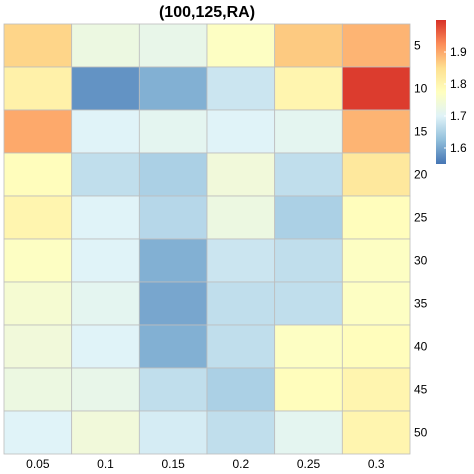 This screenshot has width=474, height=474. What do you see at coordinates (421, 218) in the screenshot?
I see `y-tick-label: 25` at bounding box center [421, 218].